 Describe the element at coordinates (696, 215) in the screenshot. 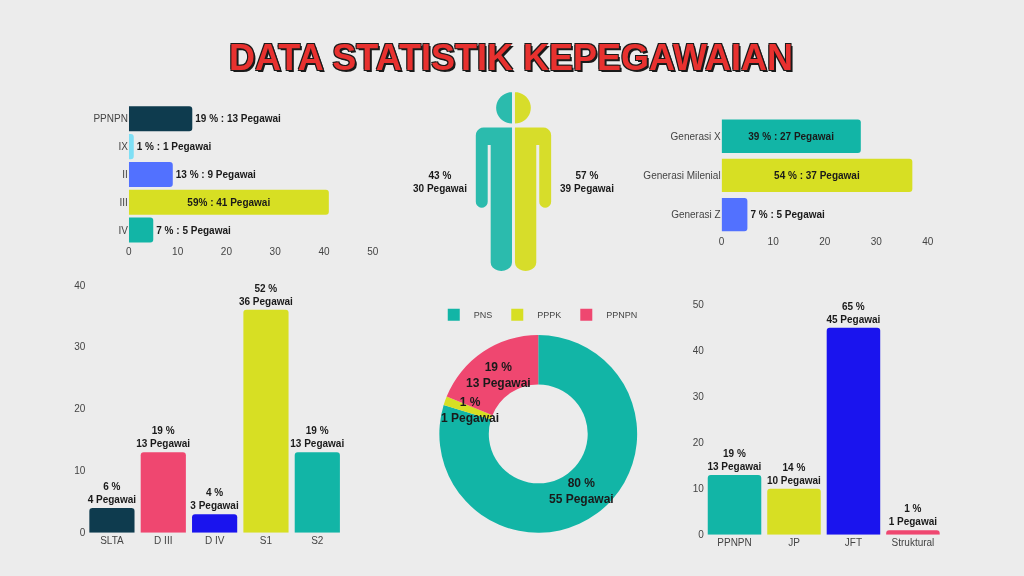

I see `y-tick-label: Generasi Z` at that location.